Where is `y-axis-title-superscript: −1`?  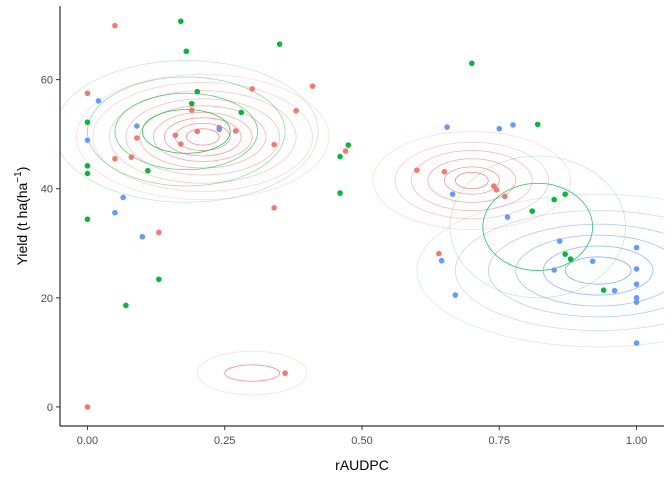
y-axis-title-superscript: −1 is located at coordinates (18, 177).